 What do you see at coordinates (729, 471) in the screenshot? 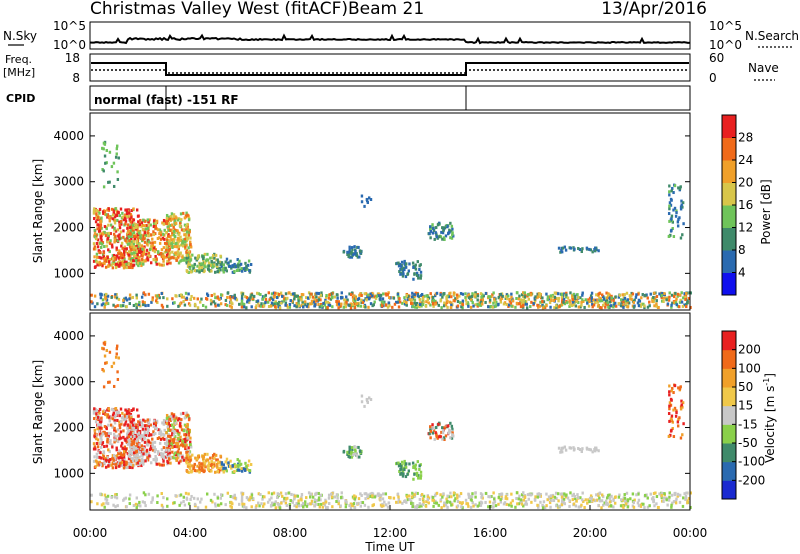
I see `colorbar-segment` at bounding box center [729, 471].